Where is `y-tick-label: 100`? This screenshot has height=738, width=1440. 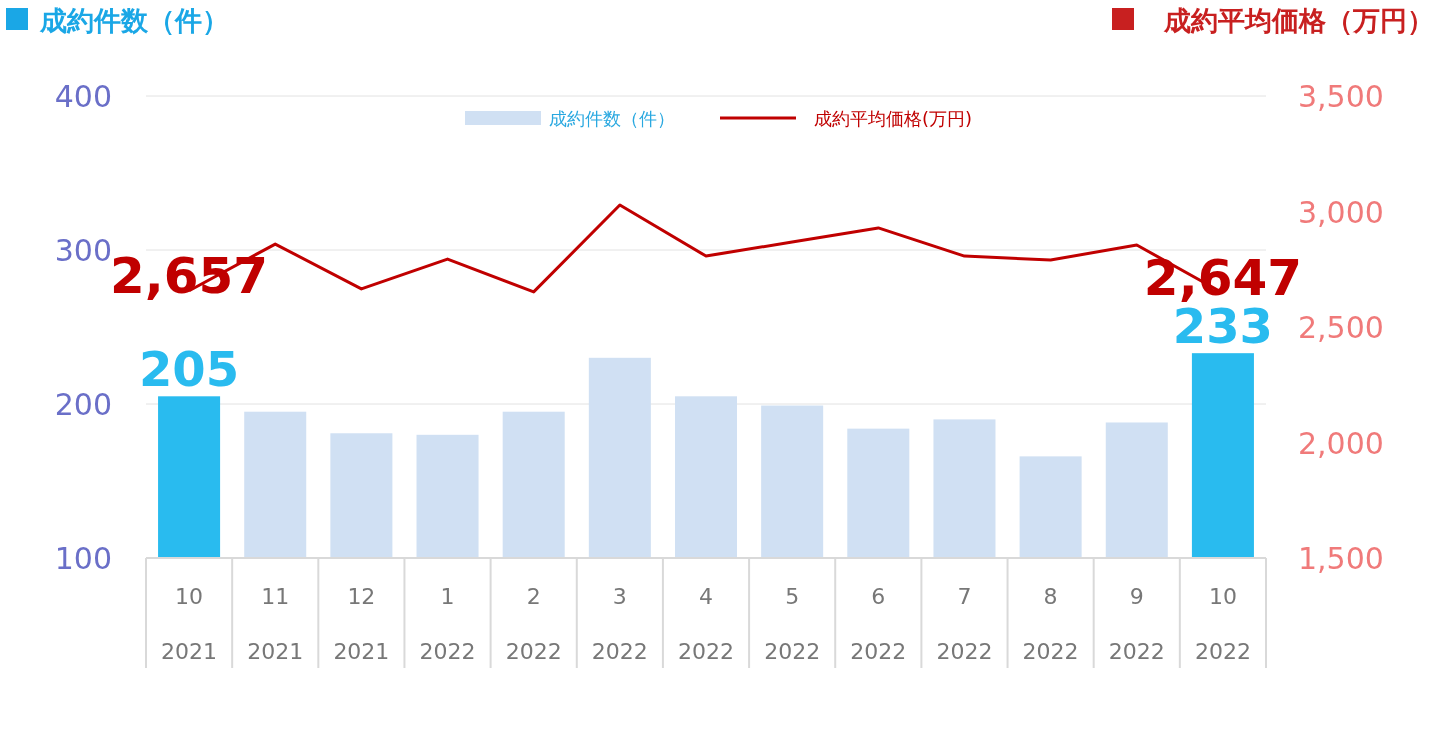
y-tick-label: 100 is located at coordinates (83, 558).